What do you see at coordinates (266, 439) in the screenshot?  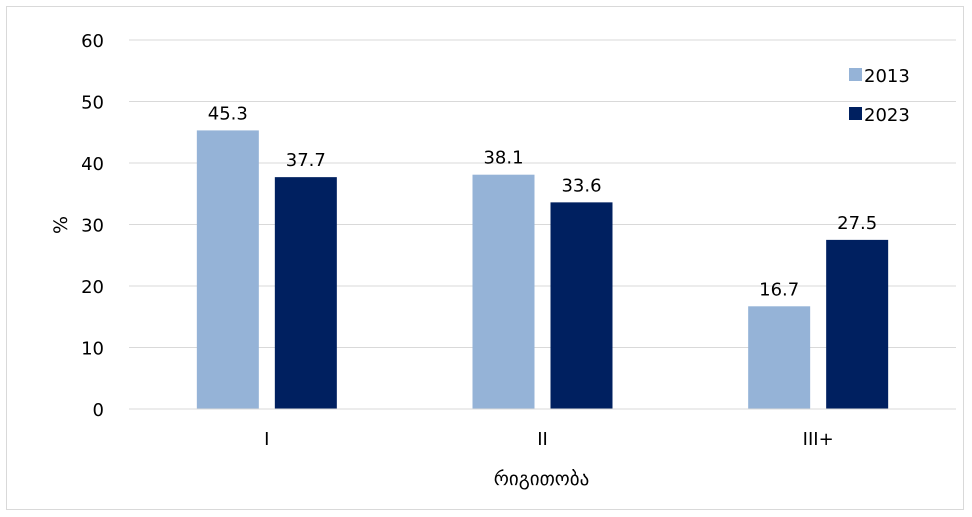 I see `x-tick-label: I` at bounding box center [266, 439].